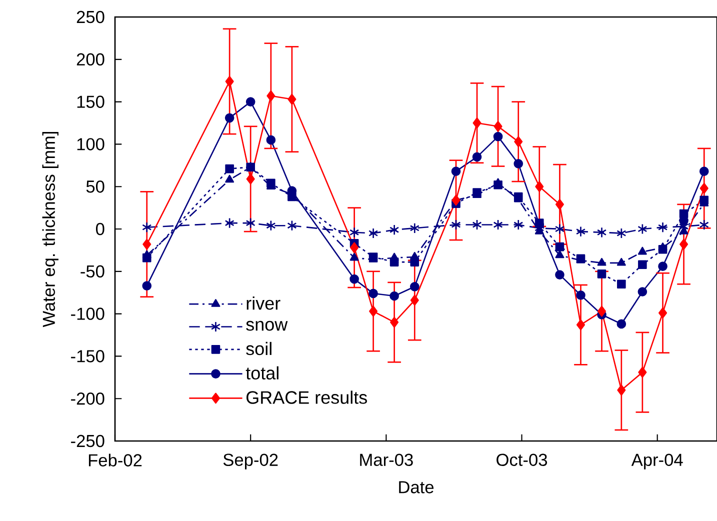 This screenshot has width=717, height=521. I want to click on legend-label: total, so click(262, 373).